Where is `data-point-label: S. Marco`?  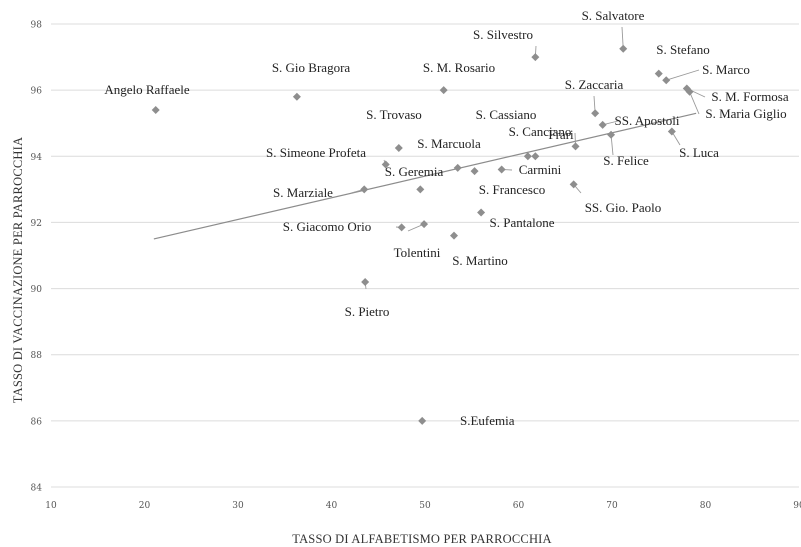 data-point-label: S. Marco is located at coordinates (726, 69).